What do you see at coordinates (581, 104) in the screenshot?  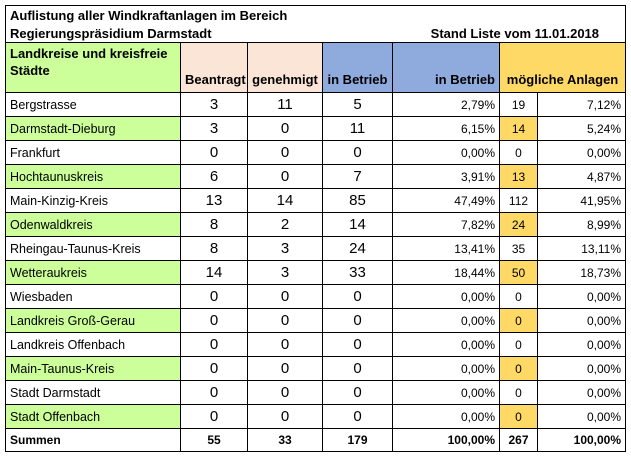 I see `cell-moegliche-pct: 7,12%` at bounding box center [581, 104].